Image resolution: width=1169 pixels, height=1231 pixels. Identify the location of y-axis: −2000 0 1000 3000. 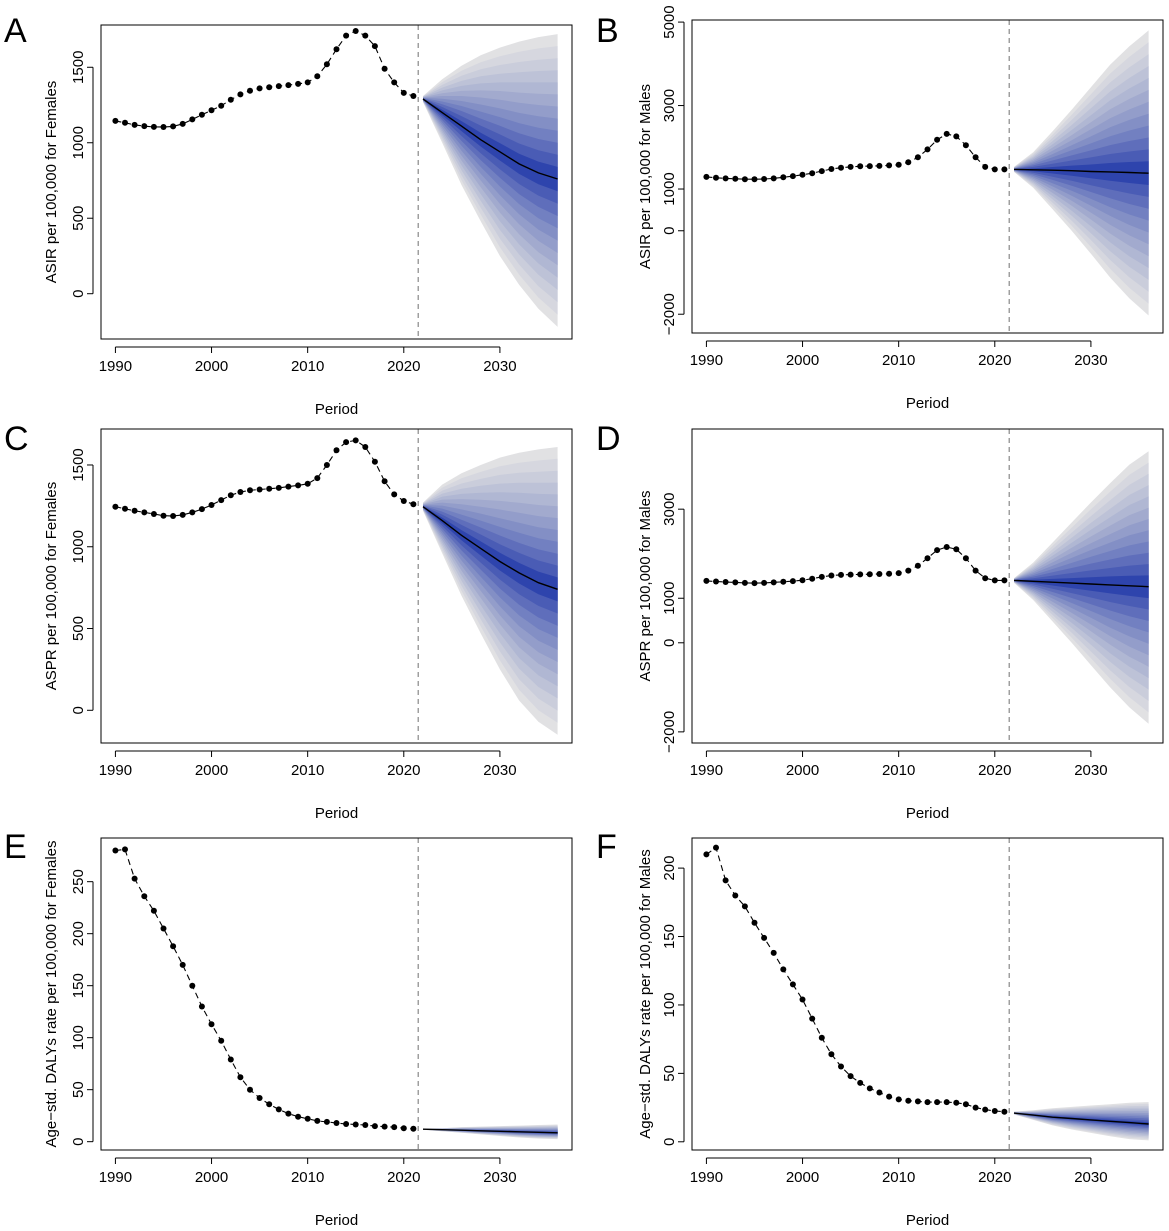
(673, 622).